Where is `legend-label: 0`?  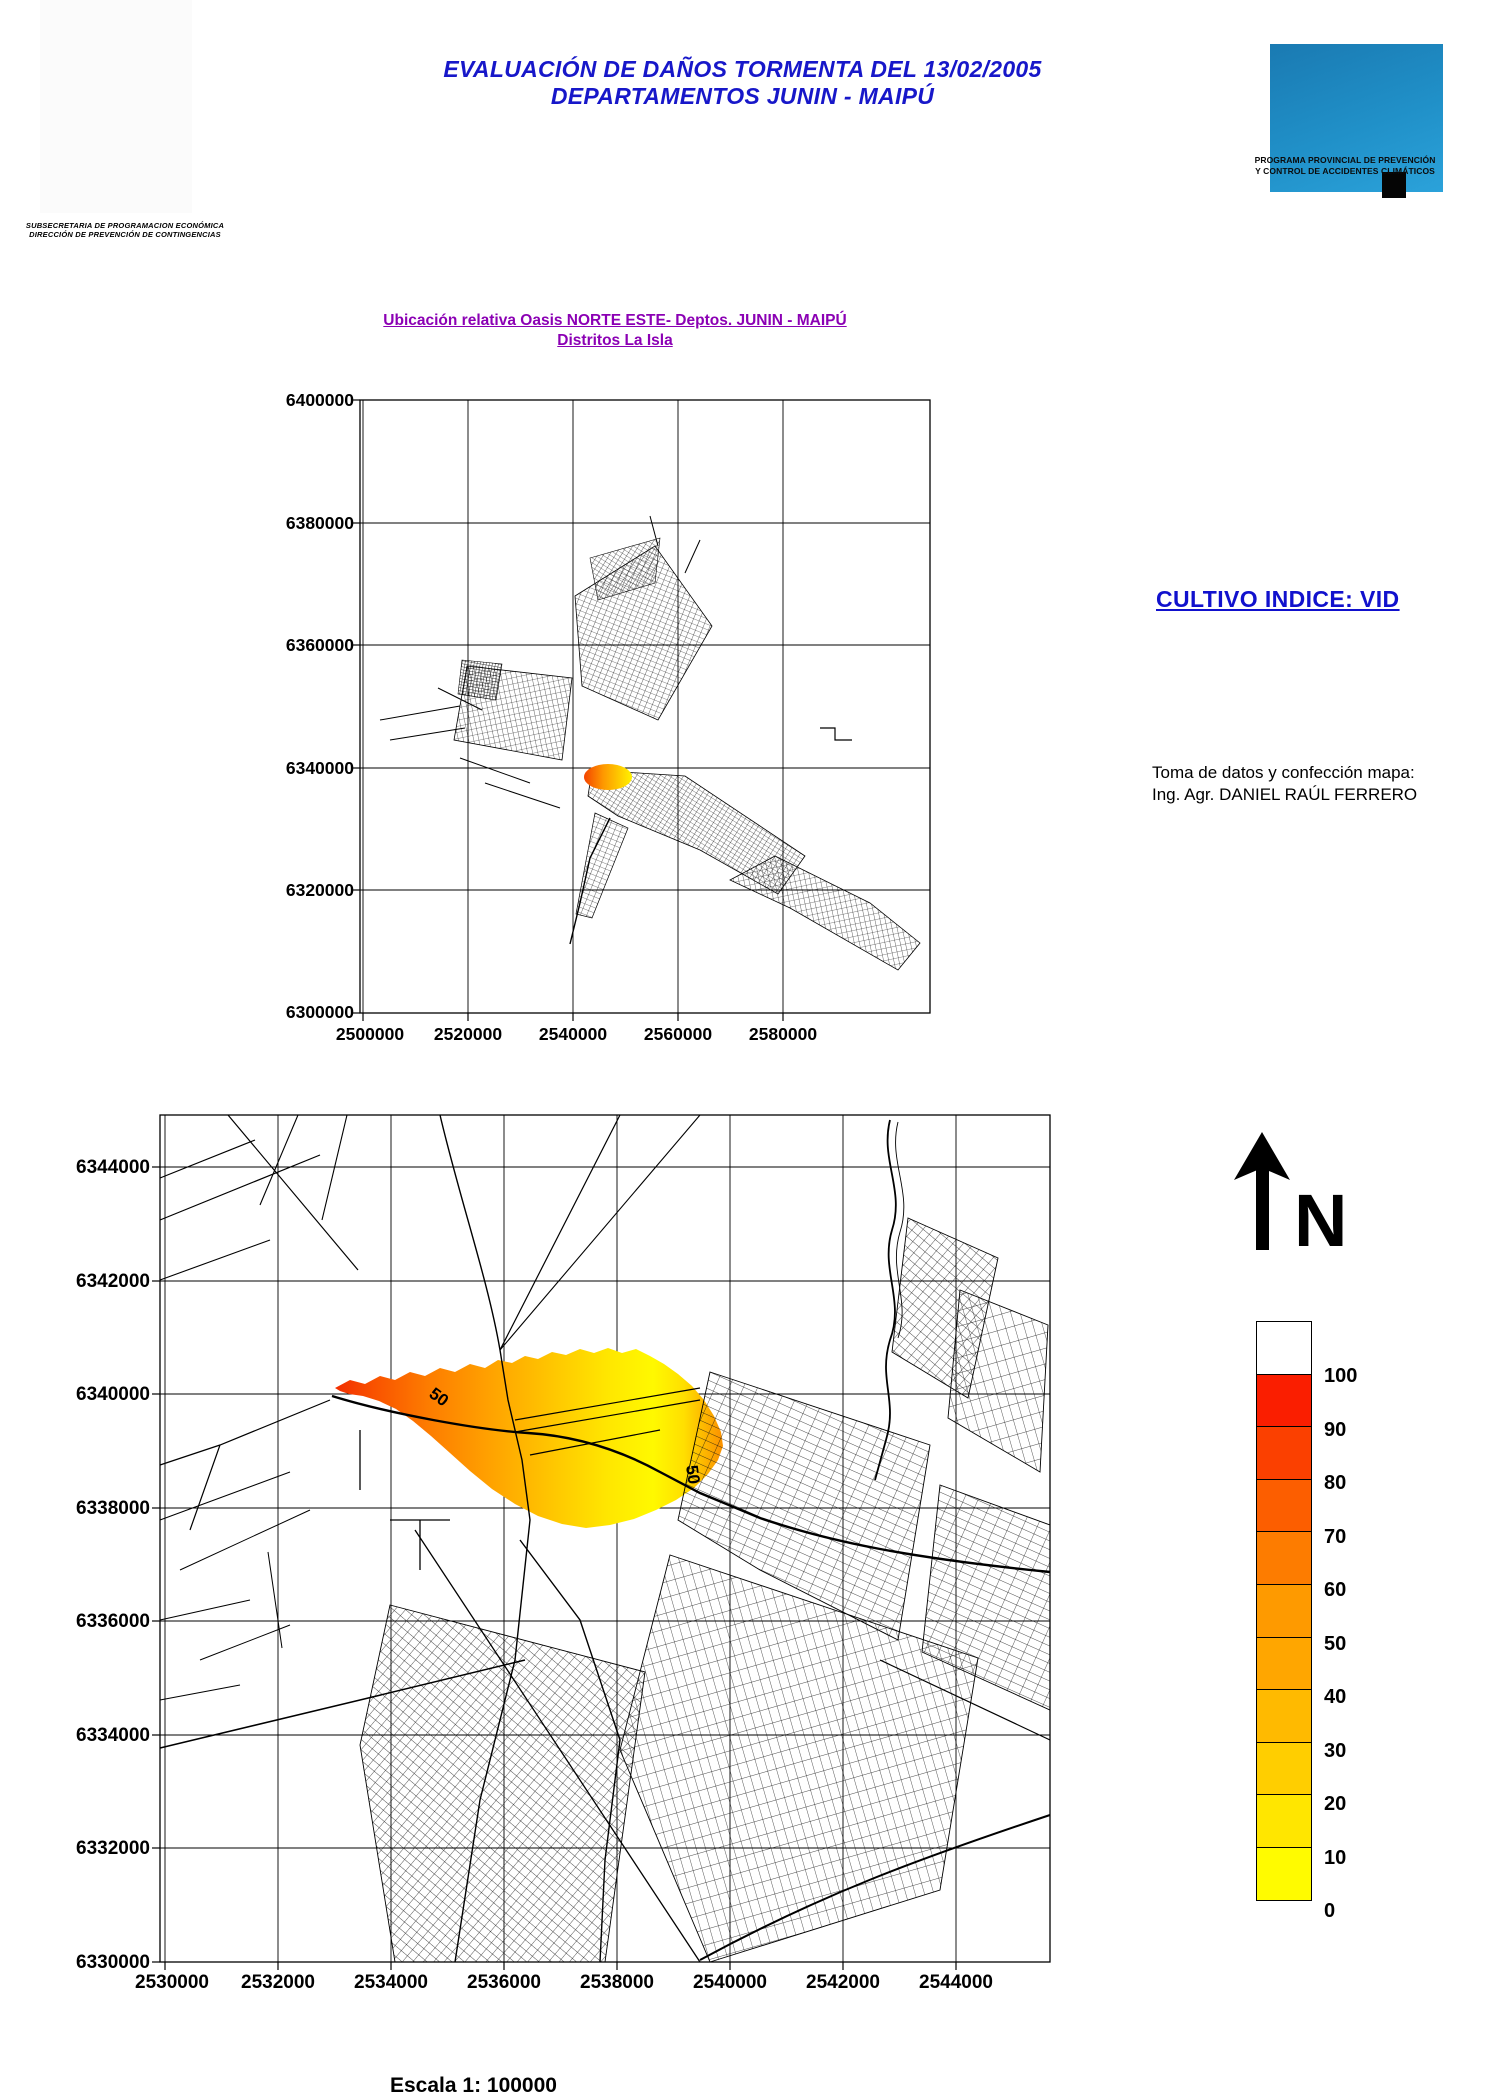
legend-label: 0 is located at coordinates (1330, 1911).